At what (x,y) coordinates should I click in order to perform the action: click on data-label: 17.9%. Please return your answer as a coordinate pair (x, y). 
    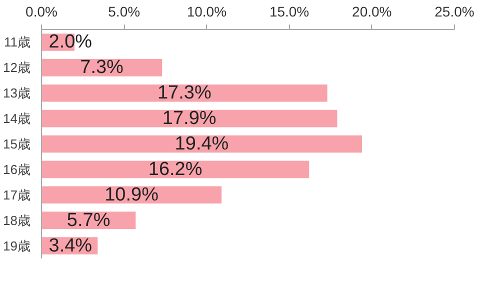
    Looking at the image, I should click on (189, 119).